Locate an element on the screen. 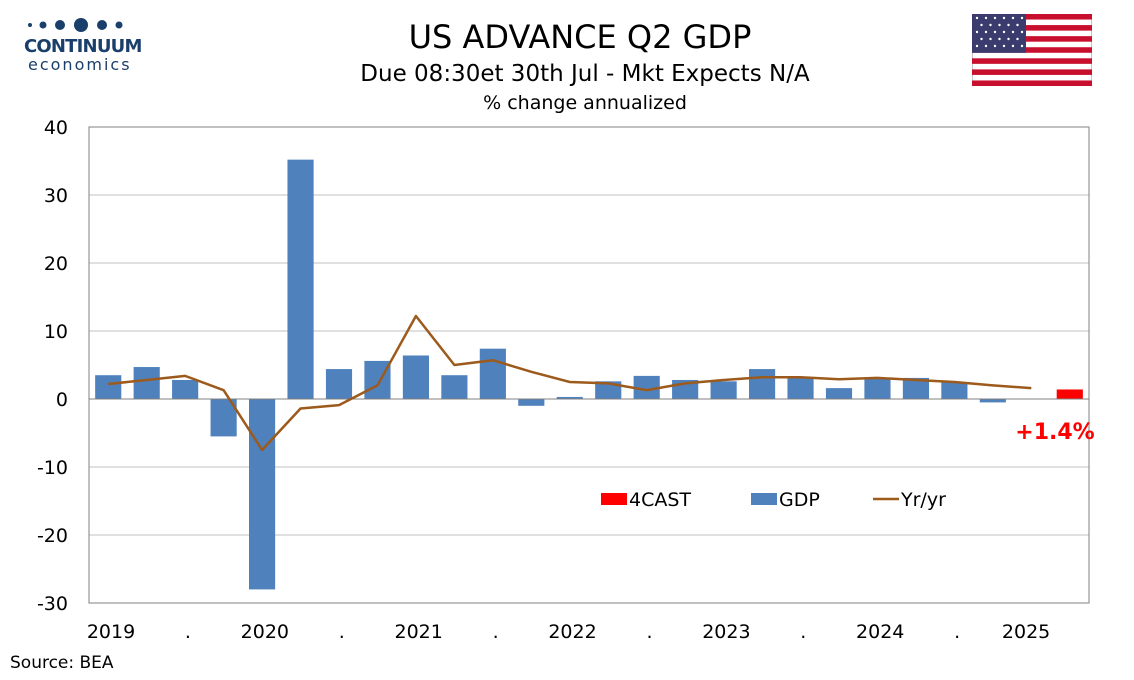  y-tick-label: 20 is located at coordinates (56, 264).